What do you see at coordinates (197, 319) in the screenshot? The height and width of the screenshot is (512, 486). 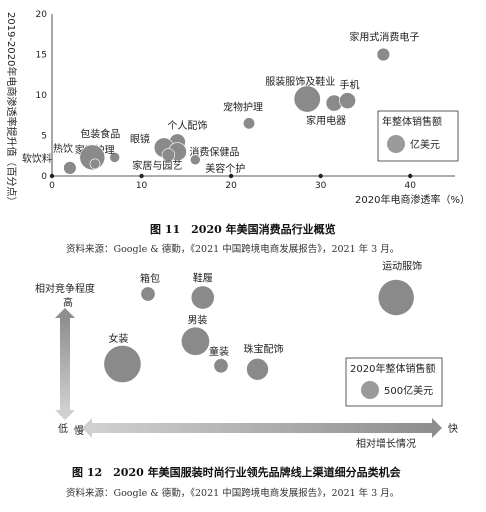 I see `chart-2-bubble-label: 男装` at bounding box center [197, 319].